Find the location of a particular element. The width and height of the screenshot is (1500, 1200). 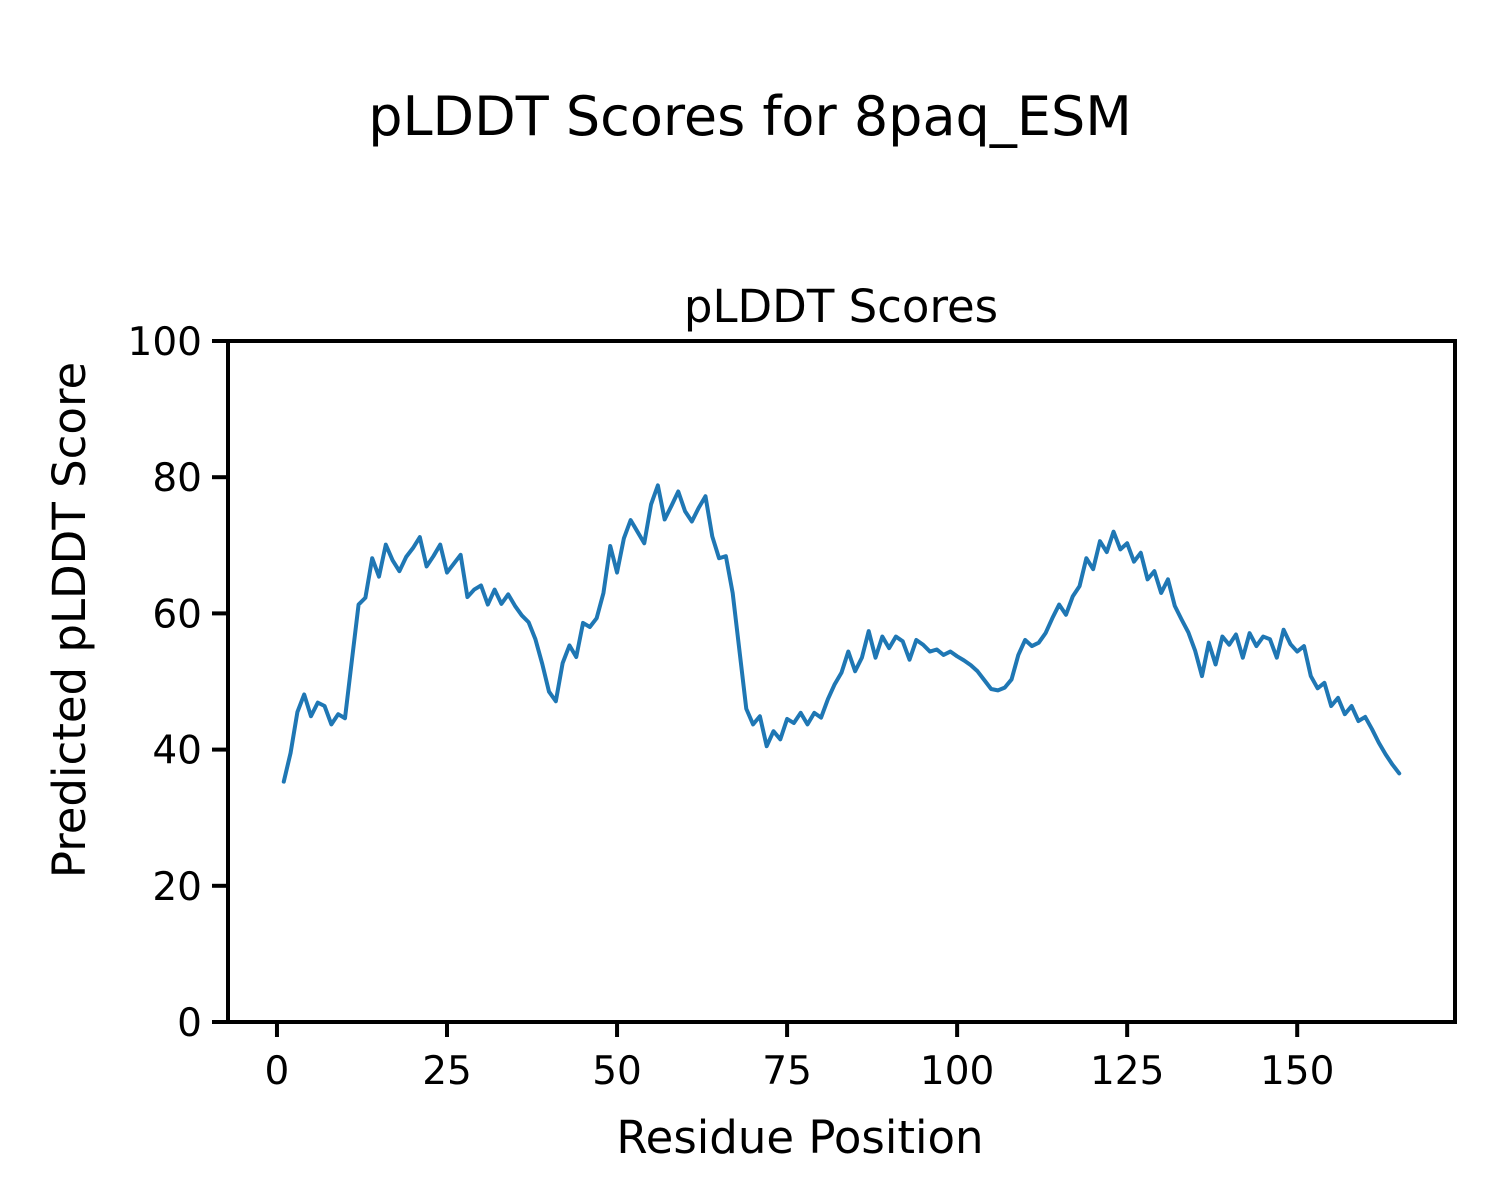

y-tick-label: 60 is located at coordinates (177, 614).